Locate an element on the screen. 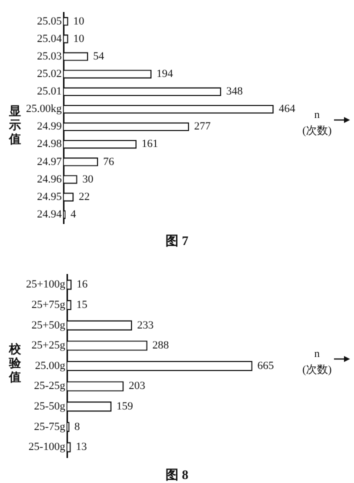 The image size is (354, 483). y-tick-label: 25-50g is located at coordinates (50, 406).